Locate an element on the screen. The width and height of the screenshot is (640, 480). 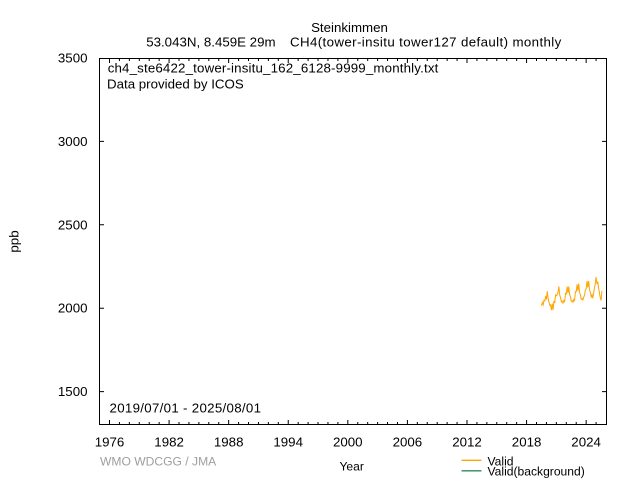
svg-text: Valid is located at coordinates (501, 462).